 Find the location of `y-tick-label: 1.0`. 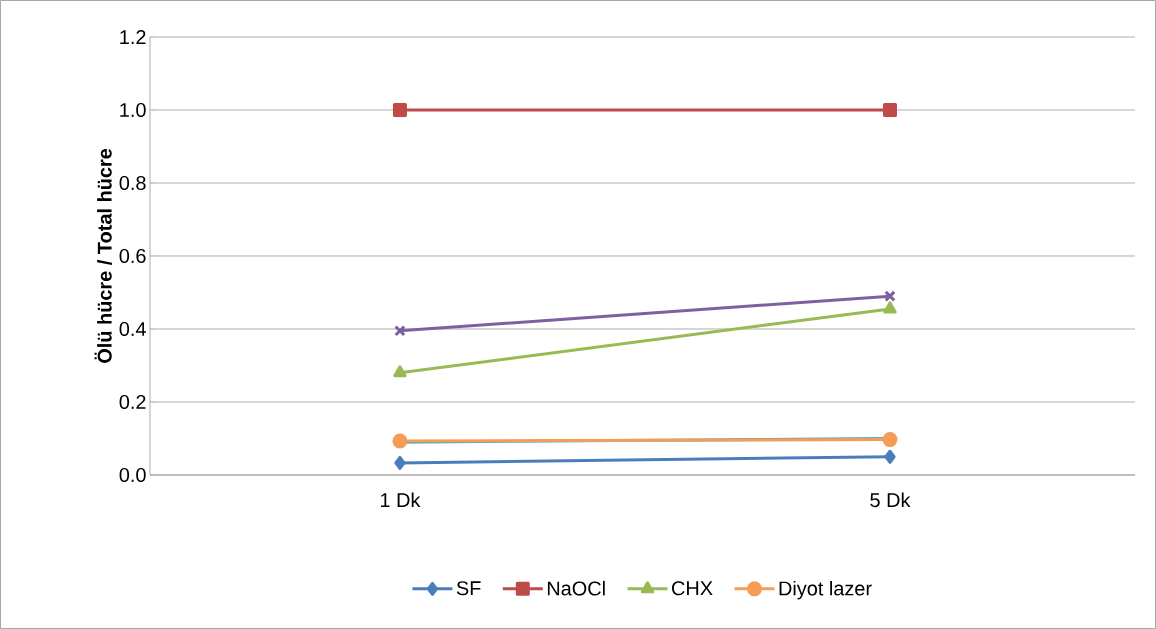

y-tick-label: 1.0 is located at coordinates (133, 110).